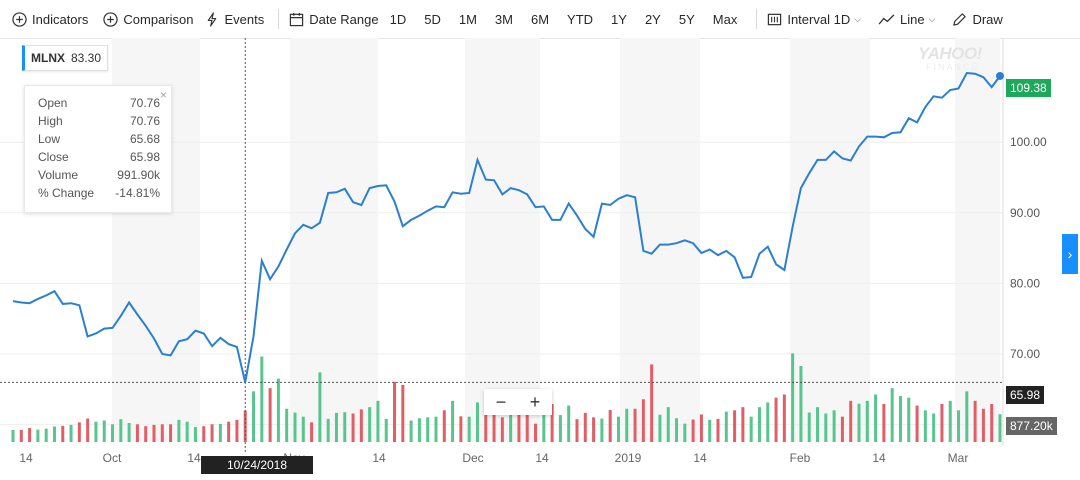  I want to click on tooltip-label: Low, so click(49, 139).